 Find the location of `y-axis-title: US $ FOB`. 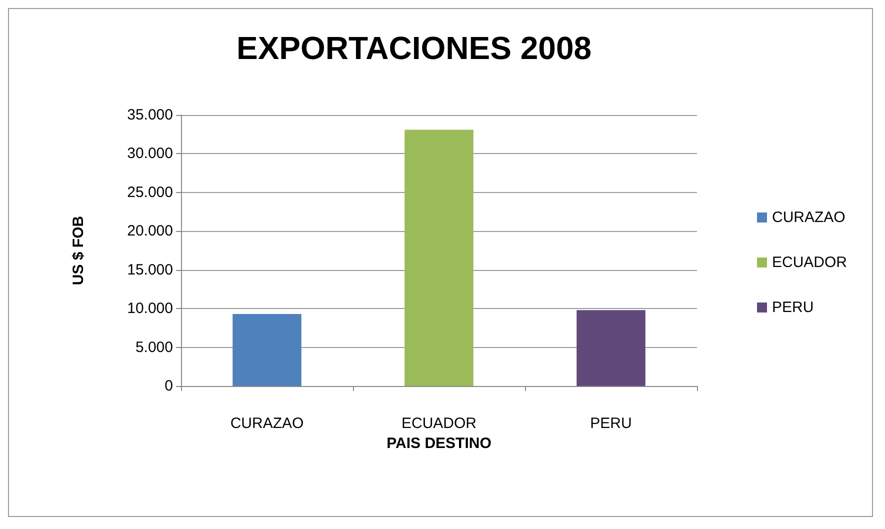

y-axis-title: US $ FOB is located at coordinates (78, 251).